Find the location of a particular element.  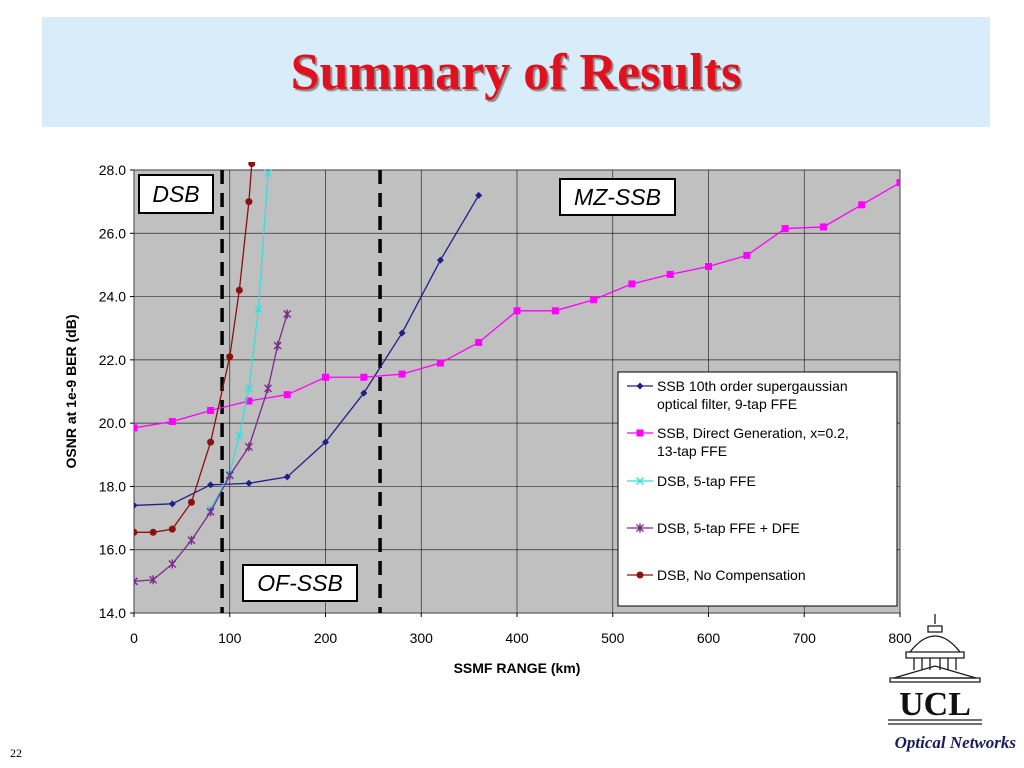

legend-label-line2: 13-tap FFE is located at coordinates (692, 451).